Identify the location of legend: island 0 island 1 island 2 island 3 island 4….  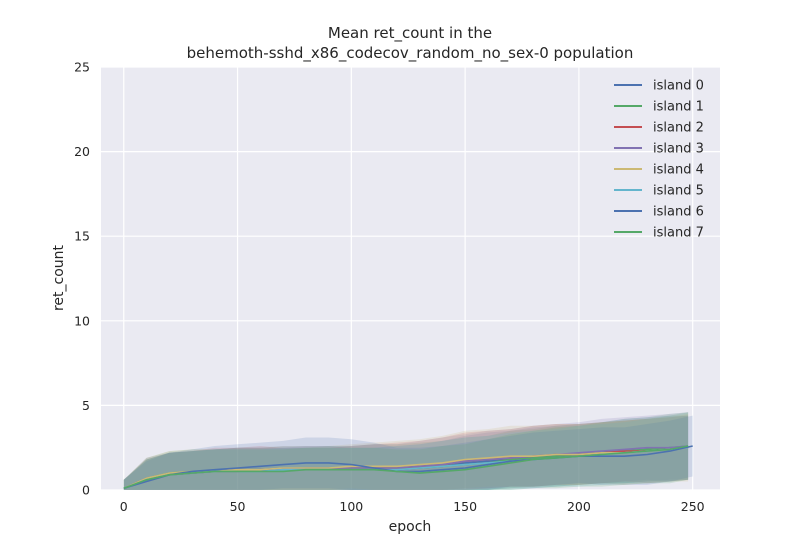
(659, 160).